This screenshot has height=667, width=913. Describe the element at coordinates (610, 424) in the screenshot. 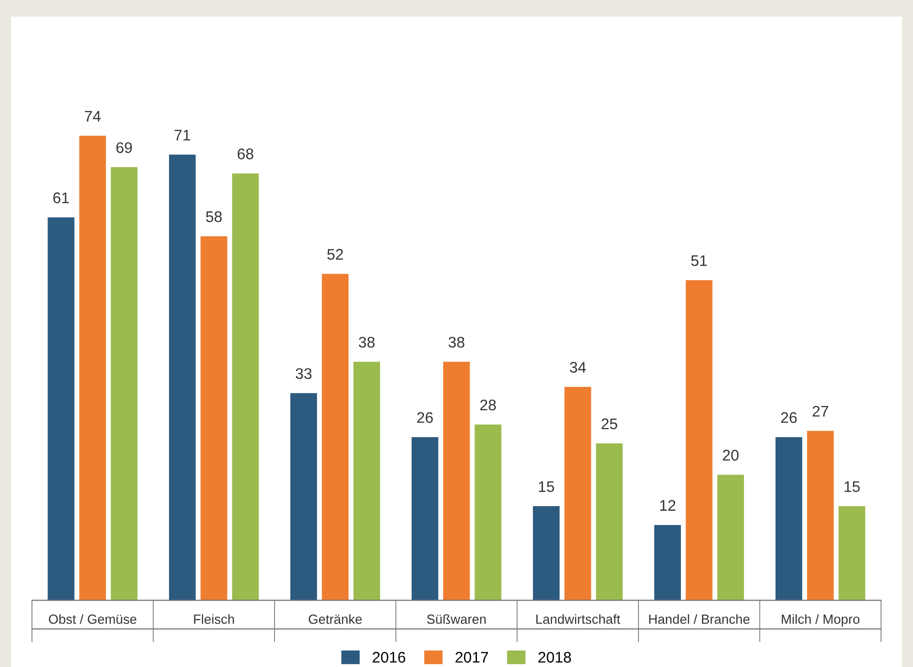

I see `data-label: 25` at that location.